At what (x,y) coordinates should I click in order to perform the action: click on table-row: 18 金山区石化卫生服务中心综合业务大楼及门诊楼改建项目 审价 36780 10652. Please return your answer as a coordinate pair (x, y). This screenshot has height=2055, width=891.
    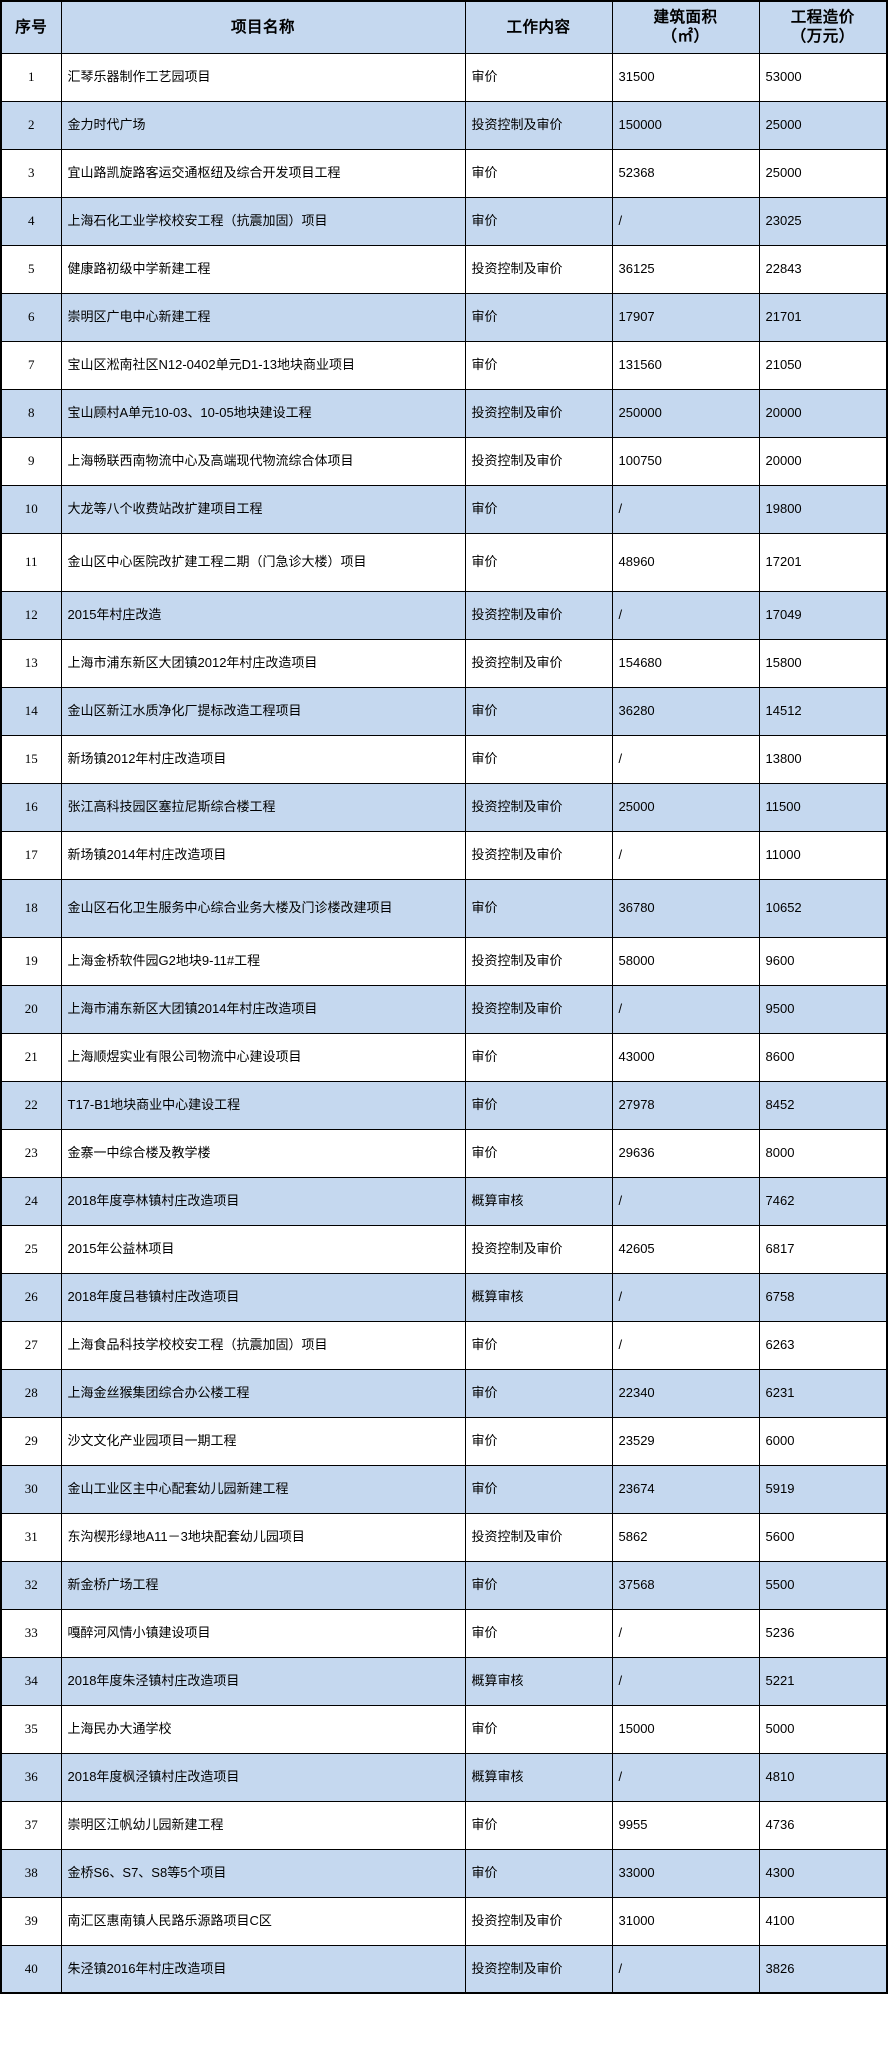
    Looking at the image, I should click on (444, 908).